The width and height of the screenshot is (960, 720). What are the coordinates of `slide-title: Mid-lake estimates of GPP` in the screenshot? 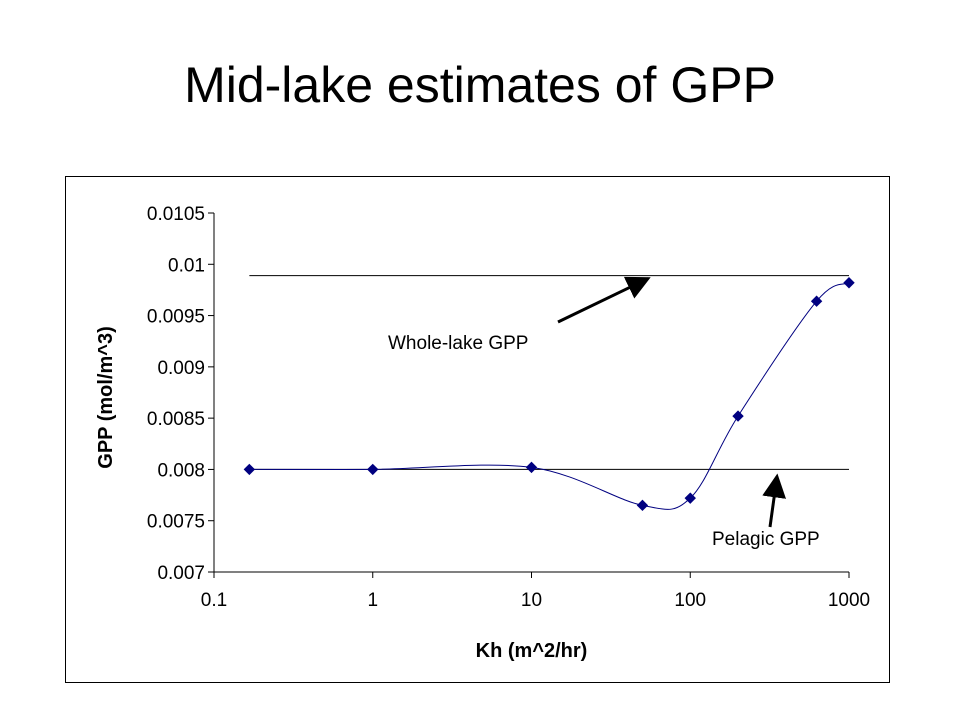 It's located at (480, 85).